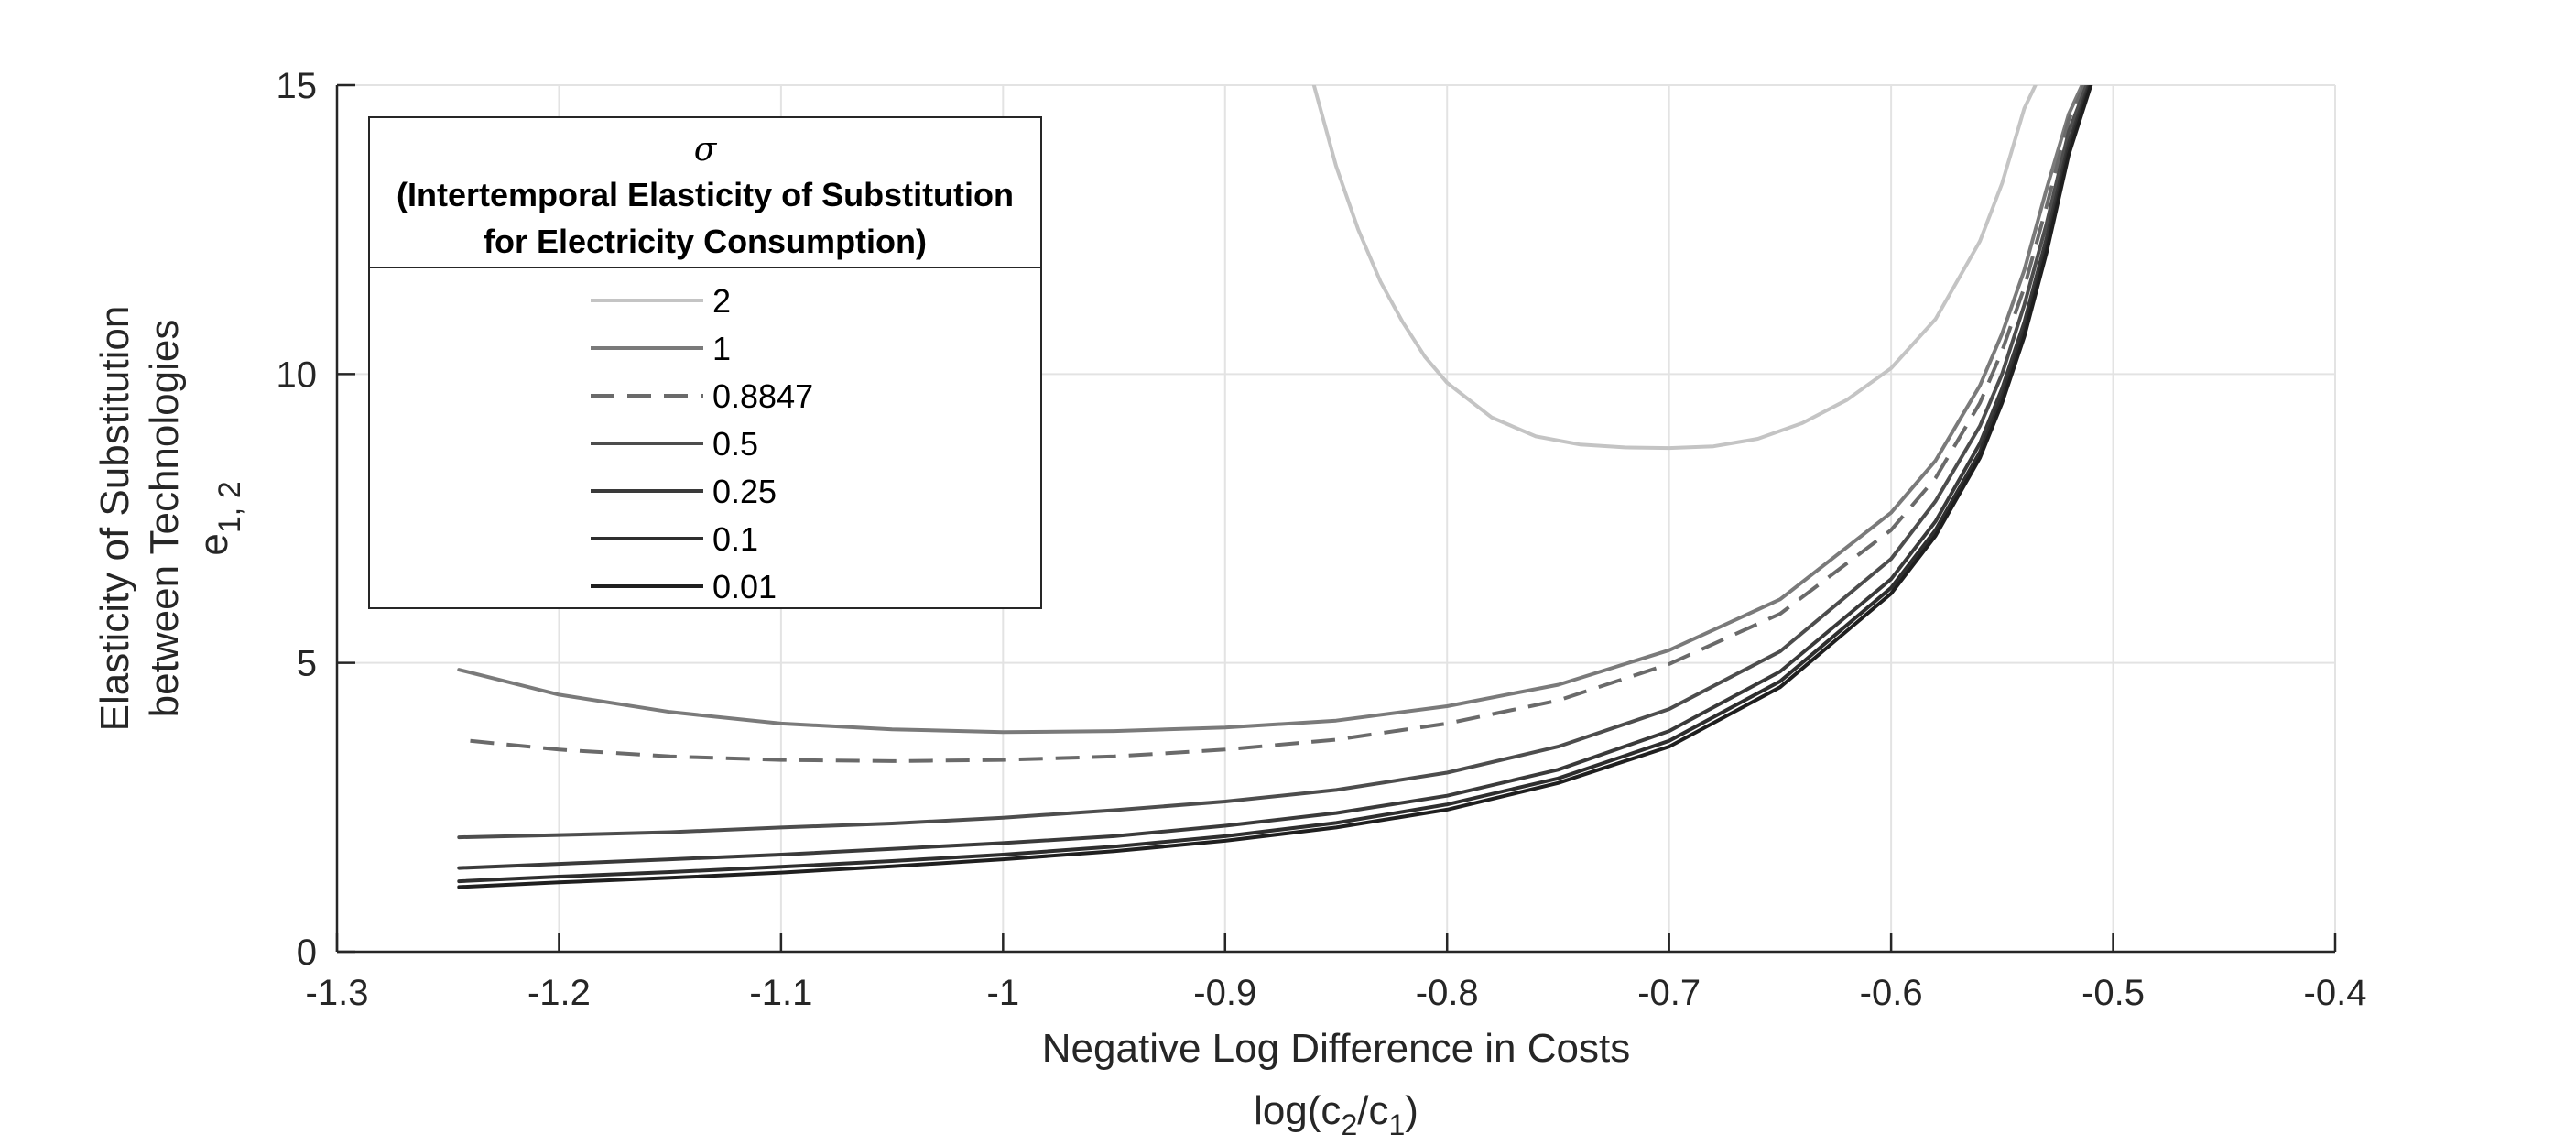 This screenshot has width=2576, height=1145. I want to click on legend-label-1: 1, so click(721, 349).